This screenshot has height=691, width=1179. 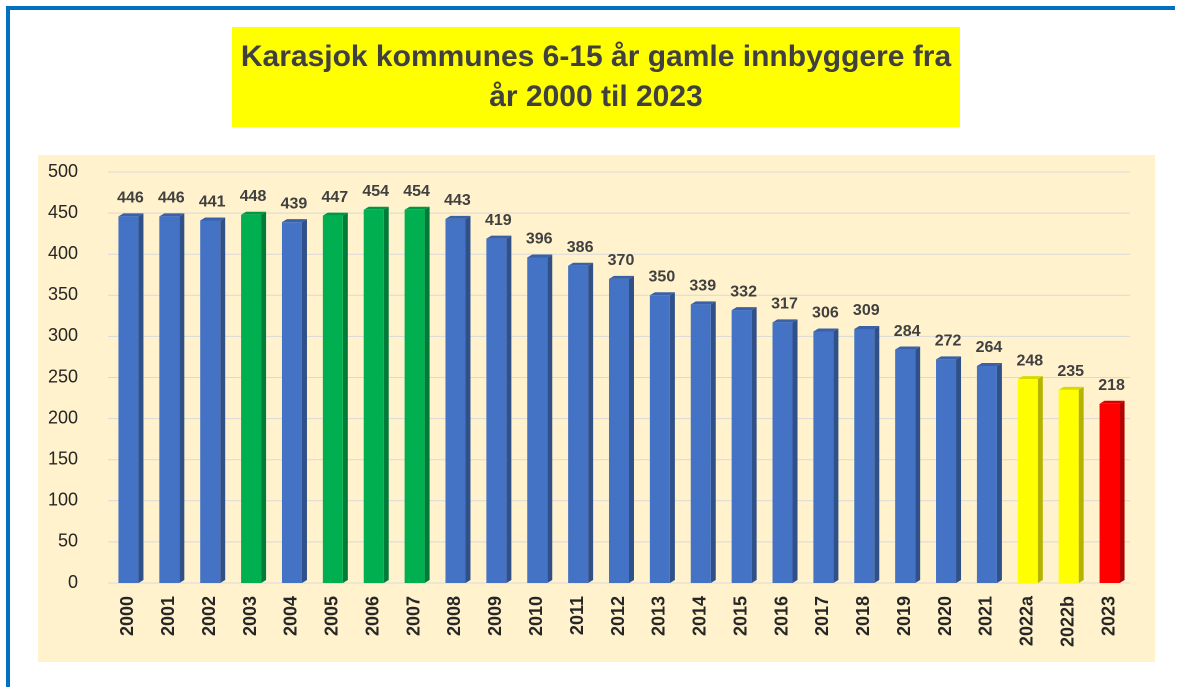 What do you see at coordinates (1111, 385) in the screenshot?
I see `data-label: 218` at bounding box center [1111, 385].